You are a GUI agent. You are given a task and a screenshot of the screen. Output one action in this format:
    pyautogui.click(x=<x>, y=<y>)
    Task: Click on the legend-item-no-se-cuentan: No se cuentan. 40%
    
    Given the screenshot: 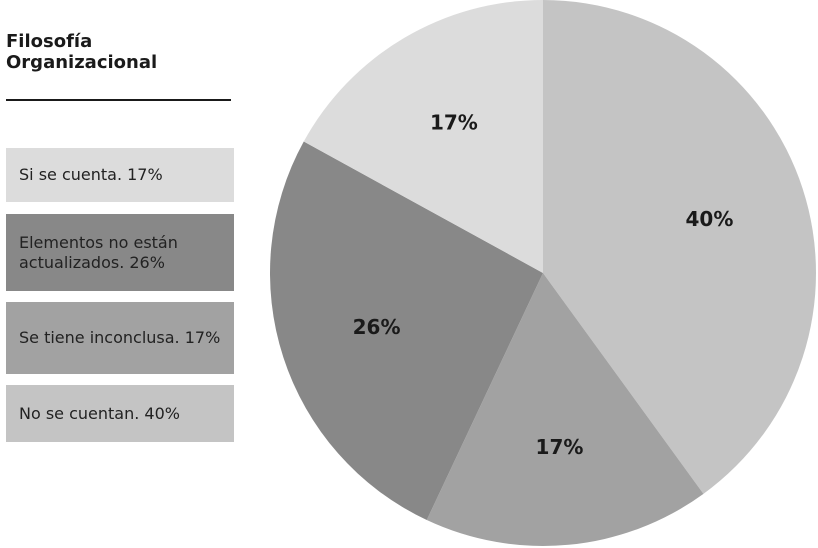 What is the action you would take?
    pyautogui.click(x=120, y=413)
    